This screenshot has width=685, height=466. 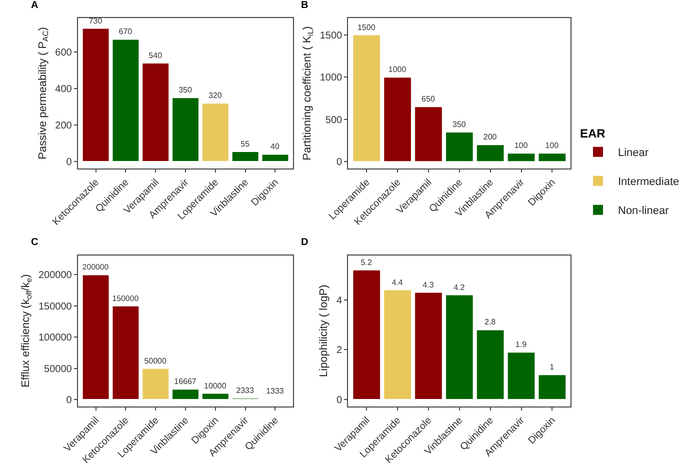 What do you see at coordinates (429, 99) in the screenshot?
I see `data-label: 650` at bounding box center [429, 99].